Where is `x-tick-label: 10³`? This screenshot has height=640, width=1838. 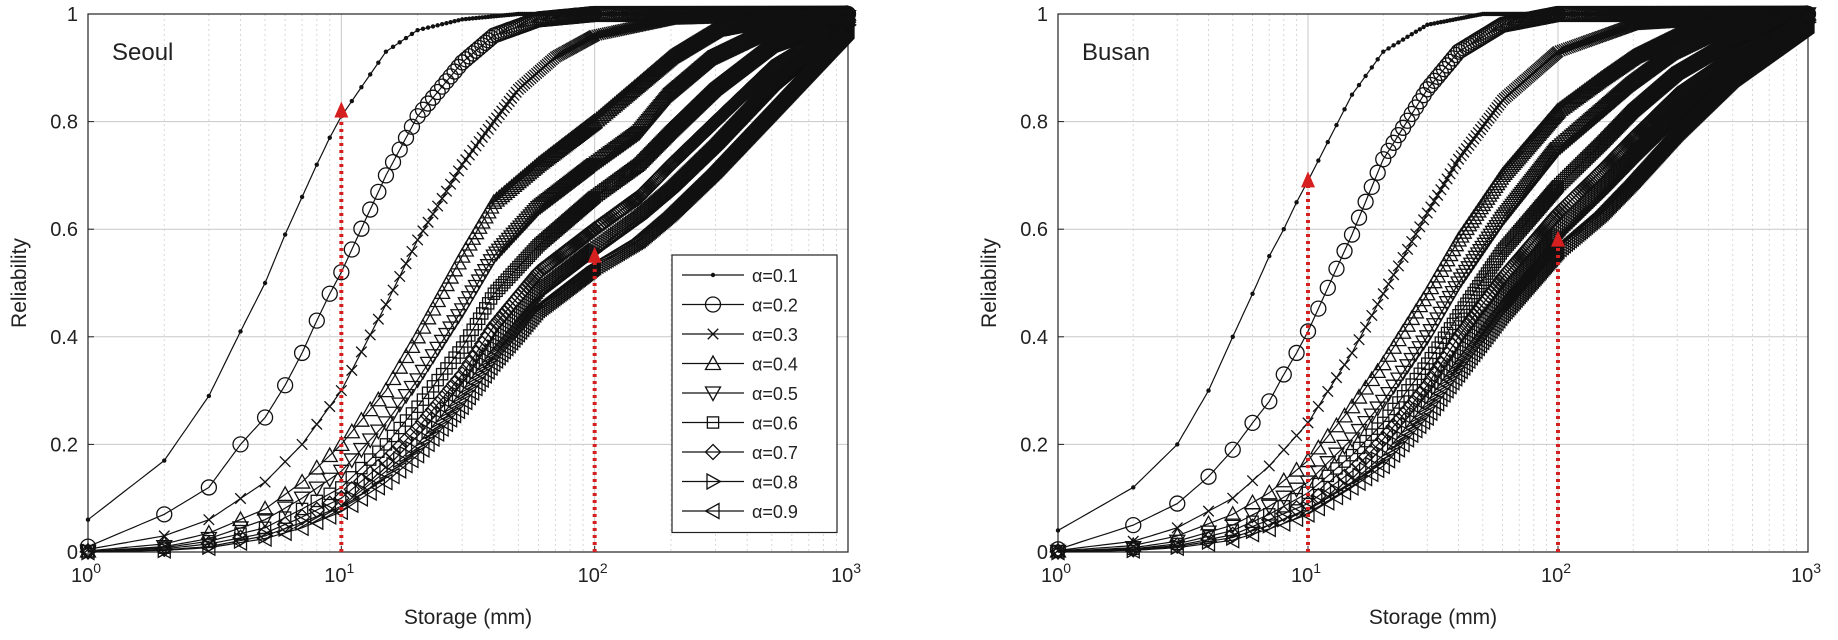
x-tick-label: 10³ is located at coordinates (846, 573).